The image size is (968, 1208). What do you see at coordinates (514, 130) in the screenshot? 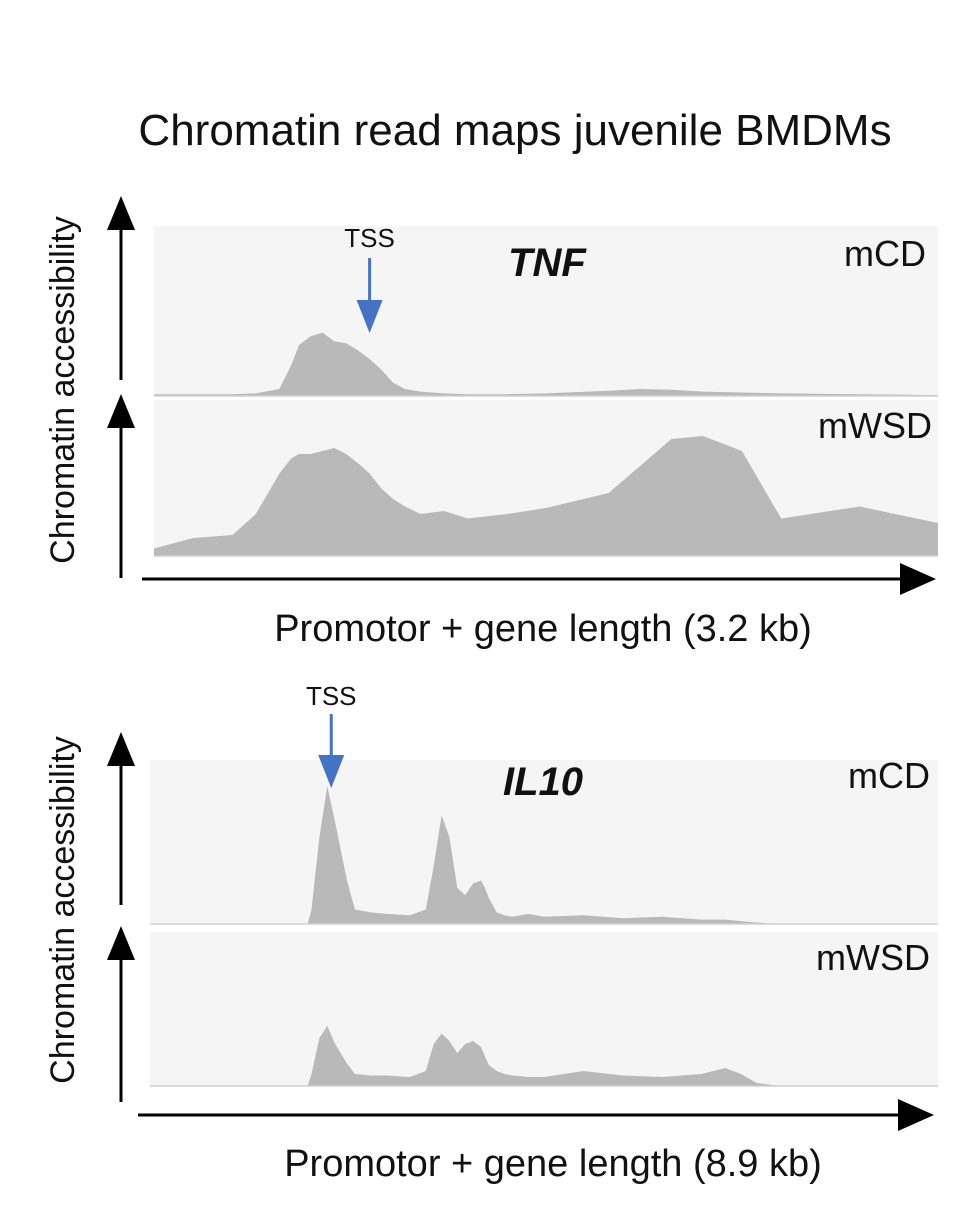
I see `figure-title: Chromatin read maps juvenile BMDMs` at bounding box center [514, 130].